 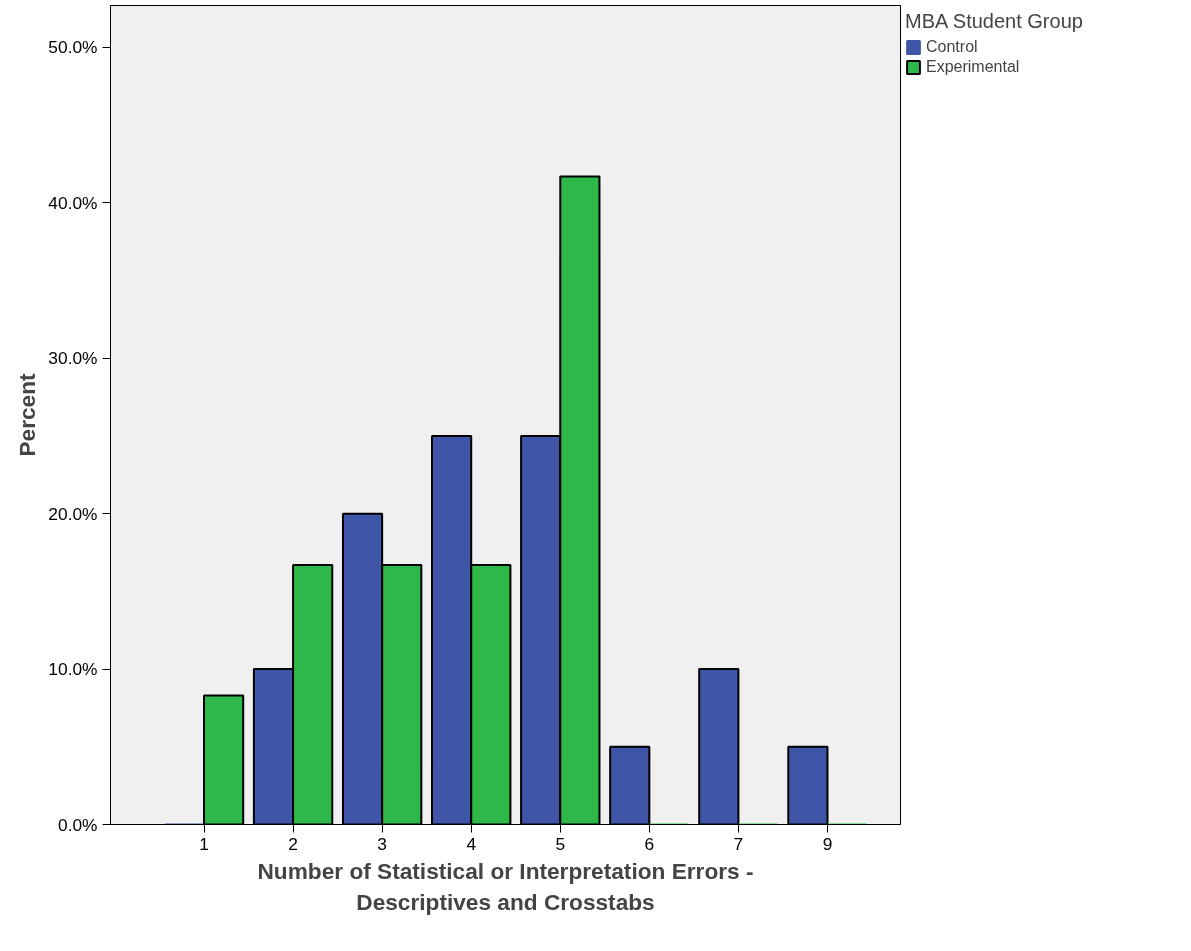 What do you see at coordinates (738, 843) in the screenshot?
I see `x-tick-label: 7` at bounding box center [738, 843].